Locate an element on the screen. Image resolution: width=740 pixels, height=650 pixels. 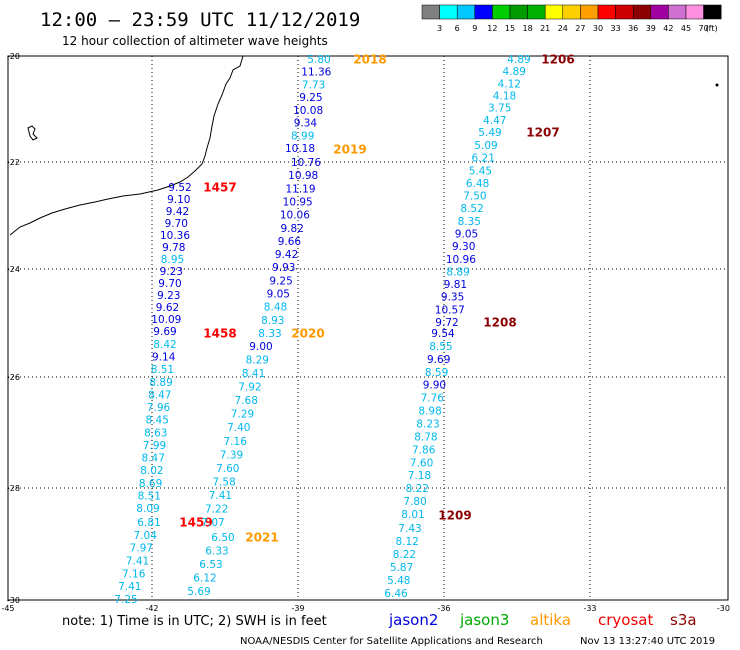
wave-height-value: 9.14 is located at coordinates (164, 358).